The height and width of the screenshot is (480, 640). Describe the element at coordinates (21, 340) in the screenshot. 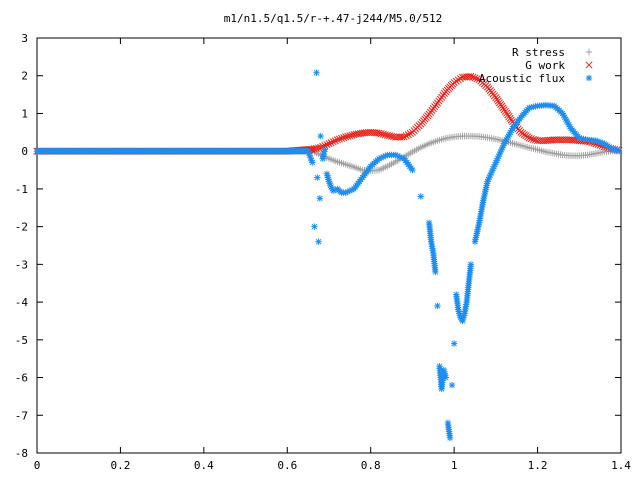

I see `y-tick-label: -5` at that location.